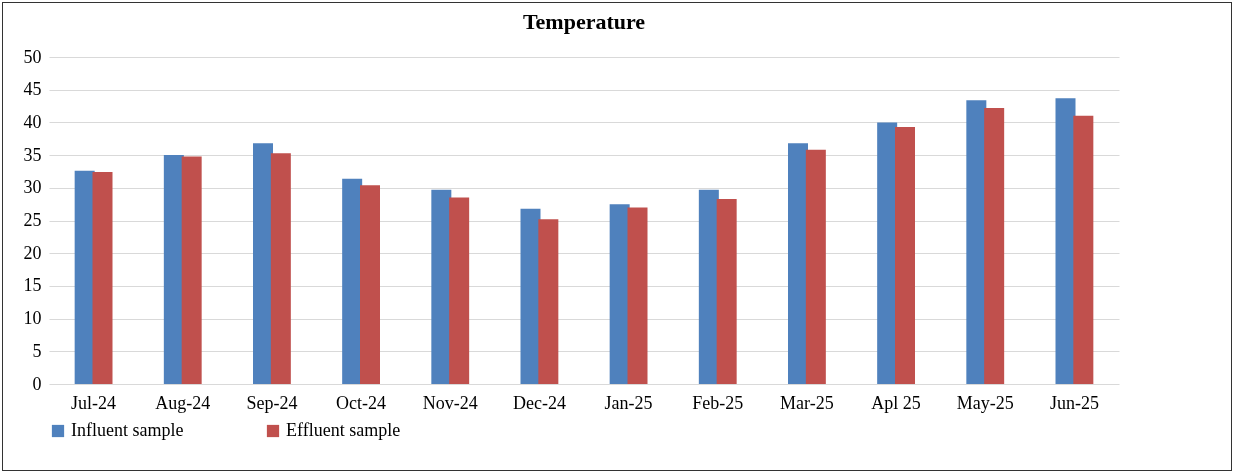  What do you see at coordinates (718, 402) in the screenshot?
I see `x-tick-label: Feb-25` at bounding box center [718, 402].